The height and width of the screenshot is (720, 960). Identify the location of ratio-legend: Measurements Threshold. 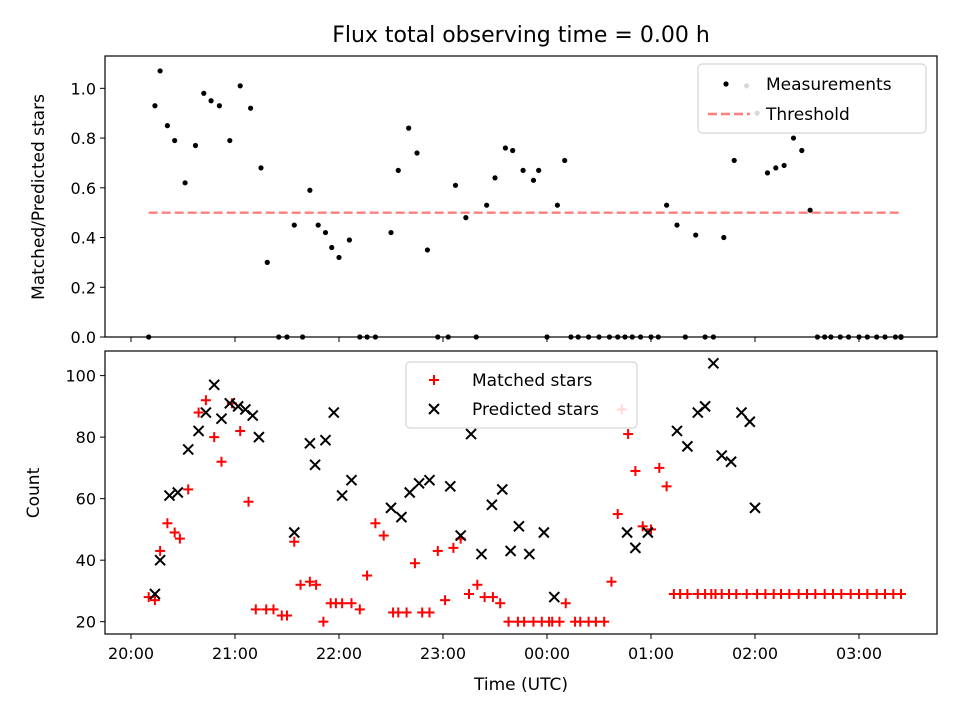
(812, 98).